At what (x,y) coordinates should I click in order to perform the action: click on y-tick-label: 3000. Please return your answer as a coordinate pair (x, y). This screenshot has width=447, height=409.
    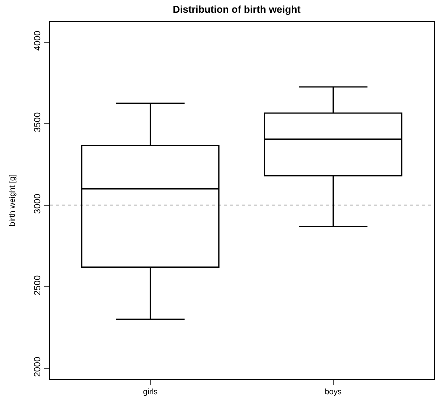
    Looking at the image, I should click on (37, 204).